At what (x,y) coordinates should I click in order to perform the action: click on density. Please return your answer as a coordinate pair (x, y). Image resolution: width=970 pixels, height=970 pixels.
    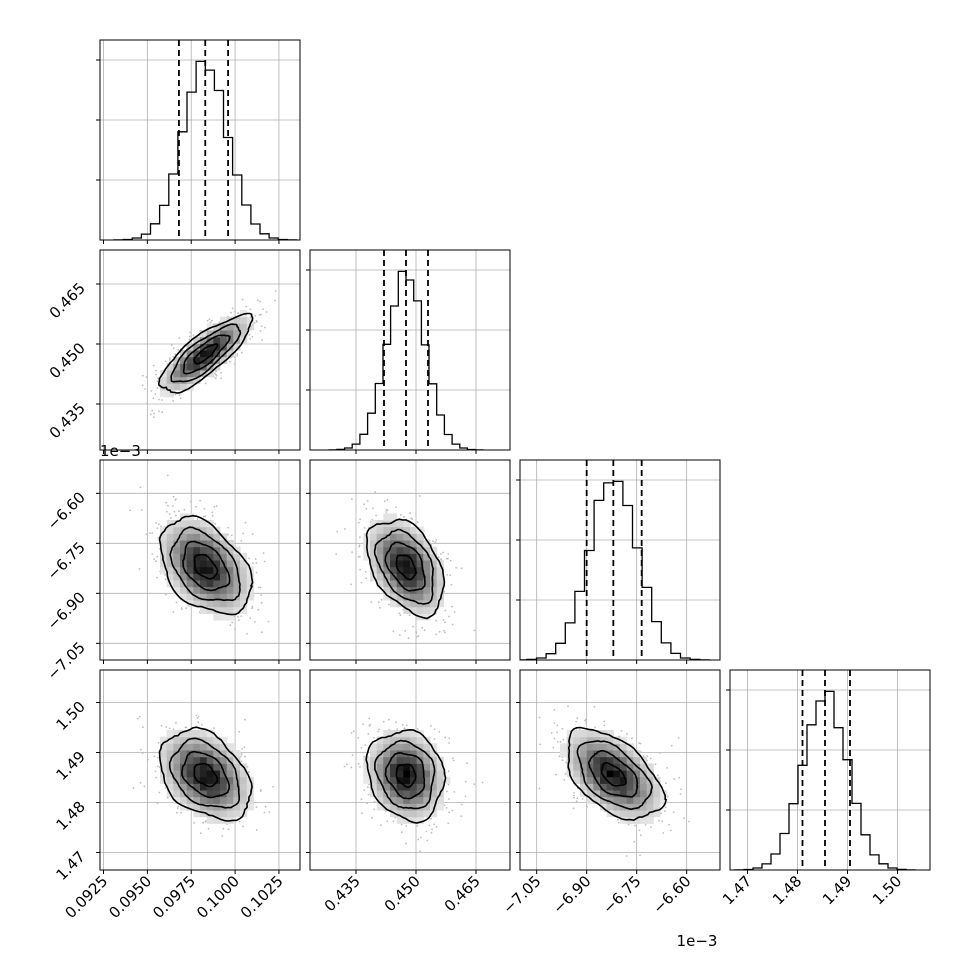
    Looking at the image, I should click on (405, 565).